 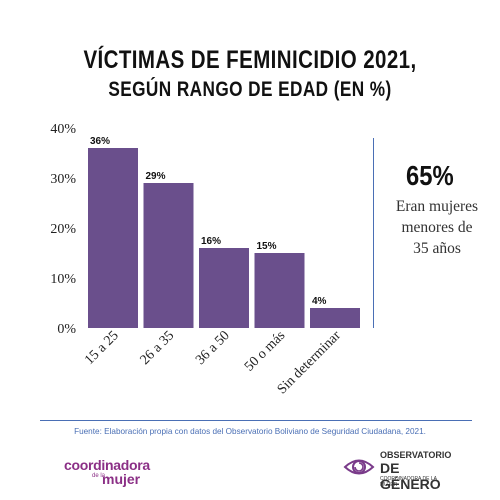 I want to click on footer-divider, so click(x=256, y=420).